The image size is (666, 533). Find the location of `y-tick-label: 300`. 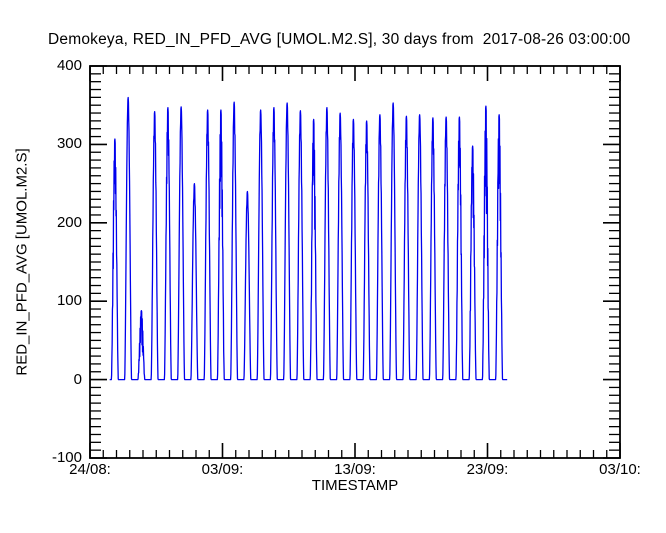

y-tick-label: 300 is located at coordinates (69, 144).